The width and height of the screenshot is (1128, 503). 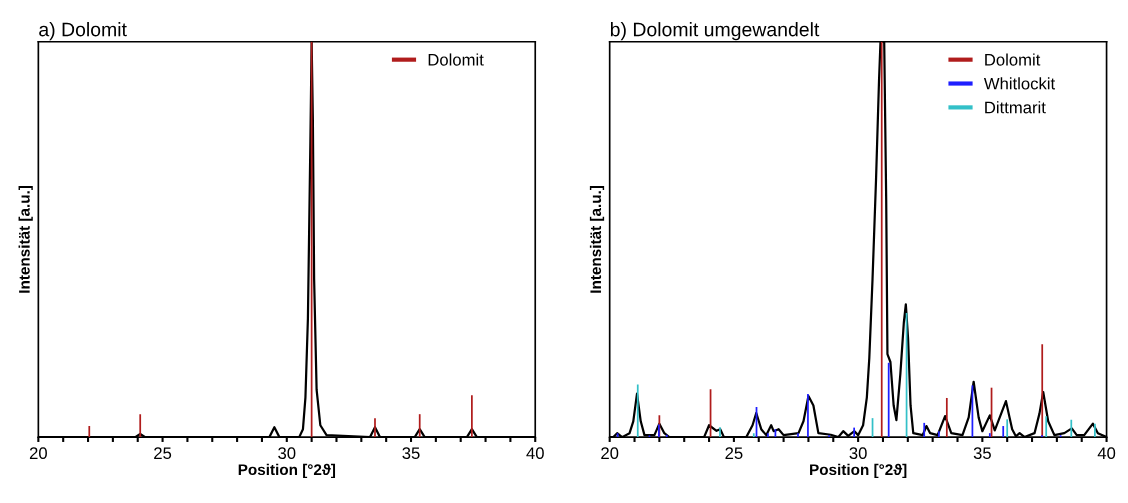 I want to click on chart-title: a) Dolomit, so click(x=83, y=31).